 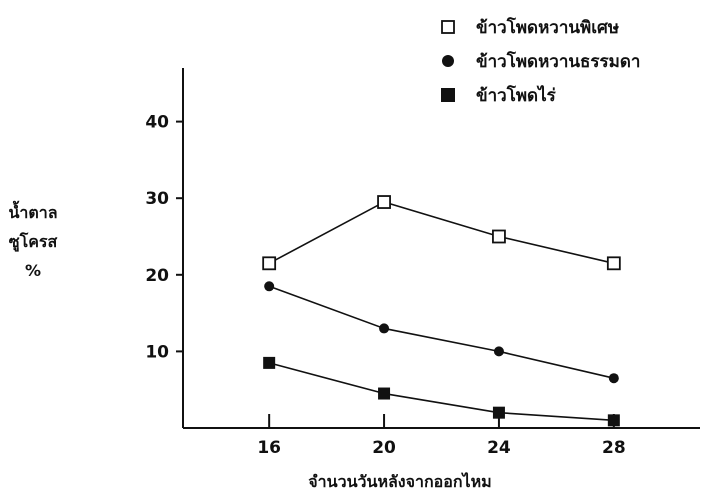 What do you see at coordinates (448, 27) in the screenshot?
I see `open-square-marker-icon` at bounding box center [448, 27].